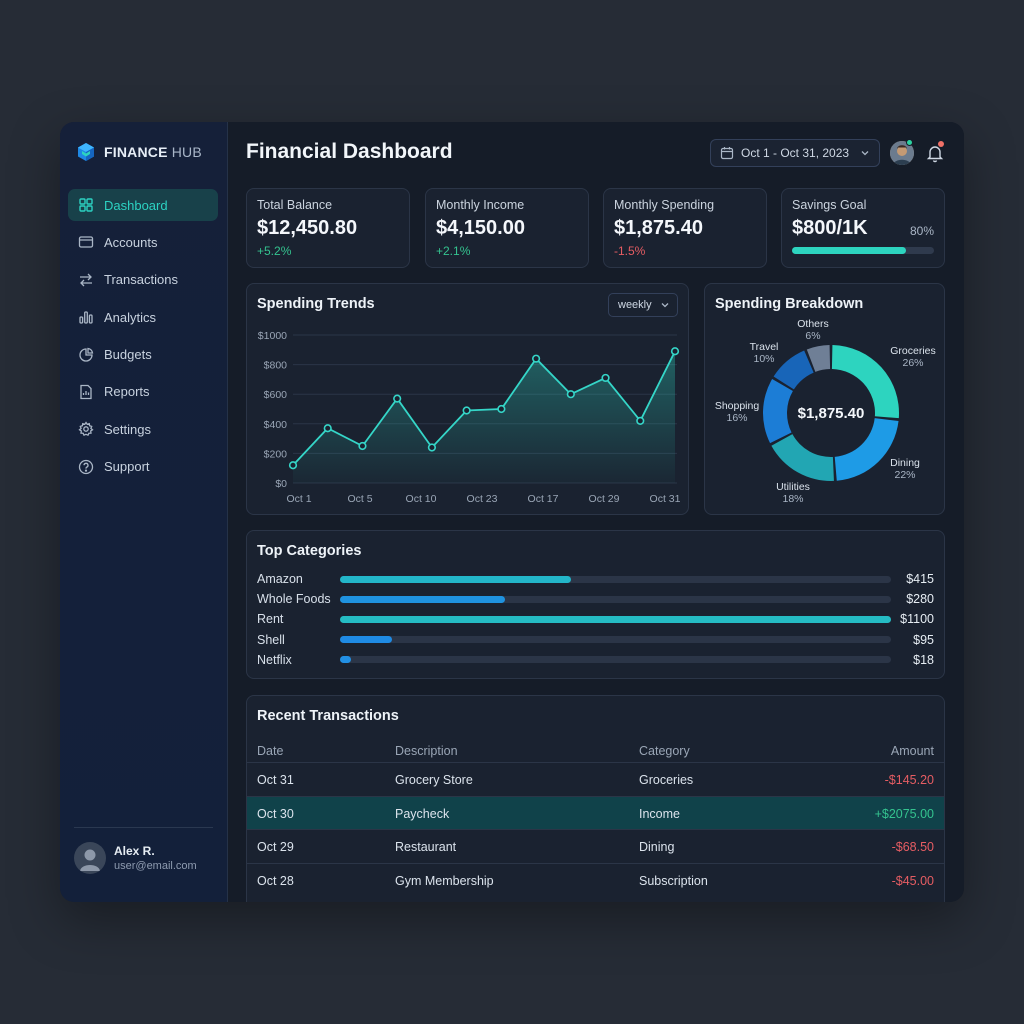 The height and width of the screenshot is (1024, 1024). What do you see at coordinates (866, 449) in the screenshot?
I see `donut-slice-dining` at bounding box center [866, 449].